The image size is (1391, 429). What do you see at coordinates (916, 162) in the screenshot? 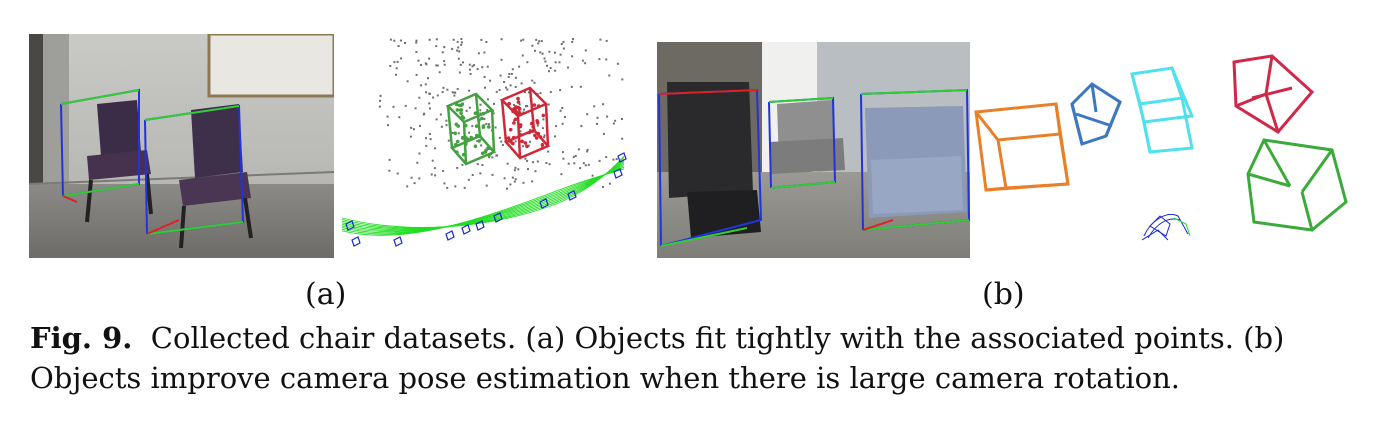
I see `chair-b-right` at bounding box center [916, 162].